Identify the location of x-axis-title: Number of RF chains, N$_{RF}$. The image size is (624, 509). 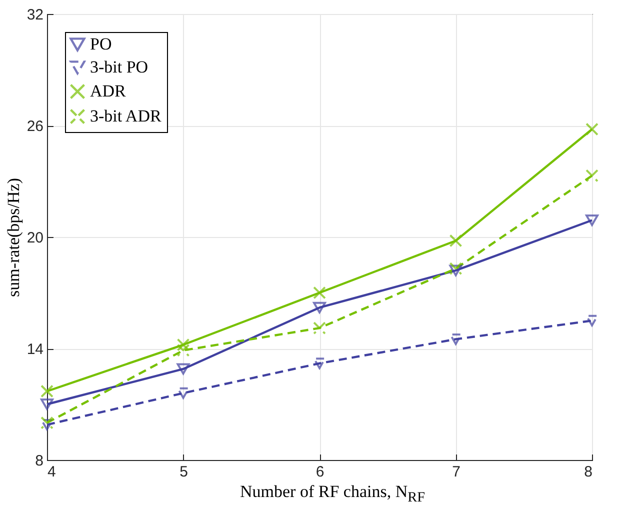
(332, 494).